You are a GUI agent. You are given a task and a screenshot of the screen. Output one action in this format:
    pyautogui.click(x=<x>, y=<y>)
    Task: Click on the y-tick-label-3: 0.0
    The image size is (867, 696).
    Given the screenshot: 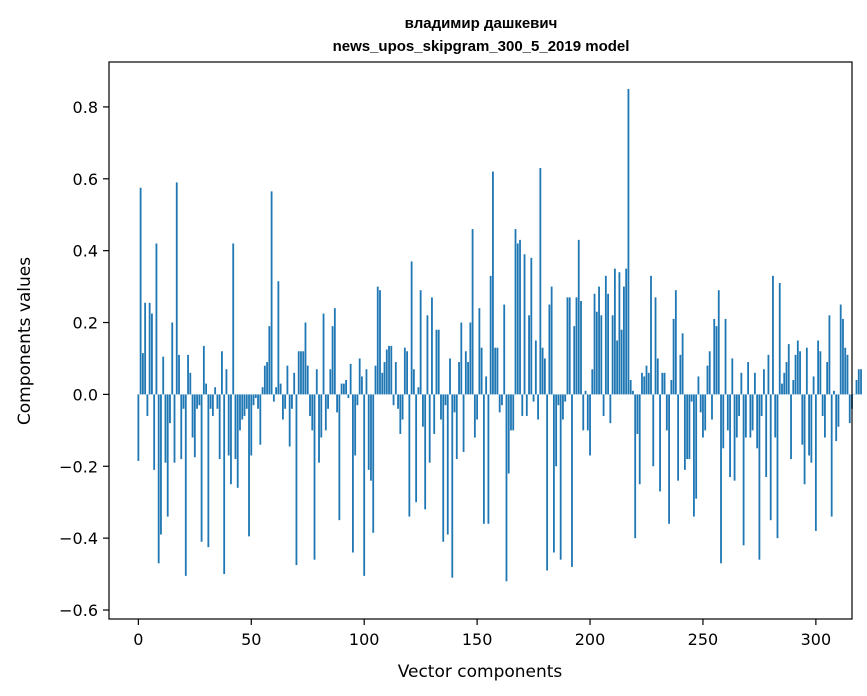 What is the action you would take?
    pyautogui.click(x=85, y=394)
    